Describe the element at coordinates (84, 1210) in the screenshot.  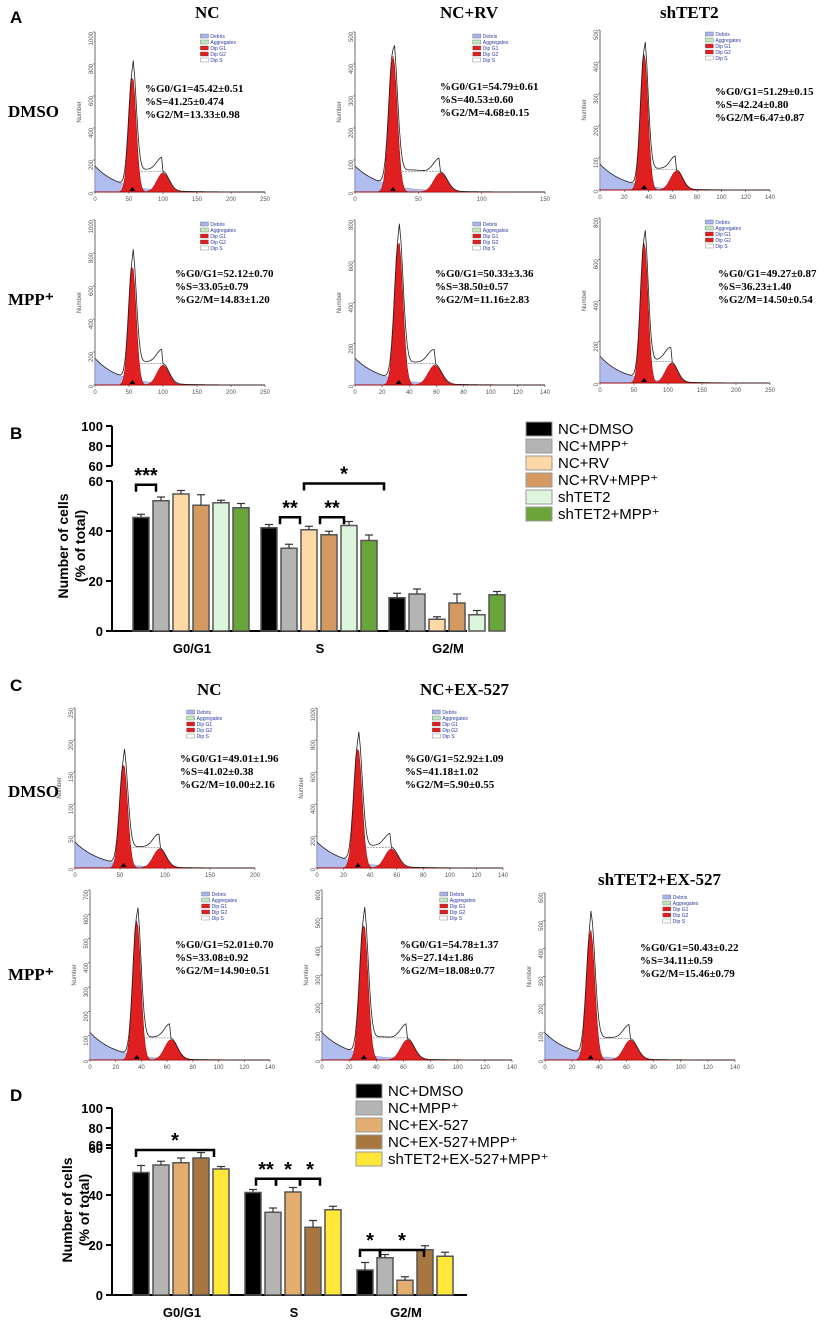
I see `y-axis-label-unit: (% of total)` at that location.